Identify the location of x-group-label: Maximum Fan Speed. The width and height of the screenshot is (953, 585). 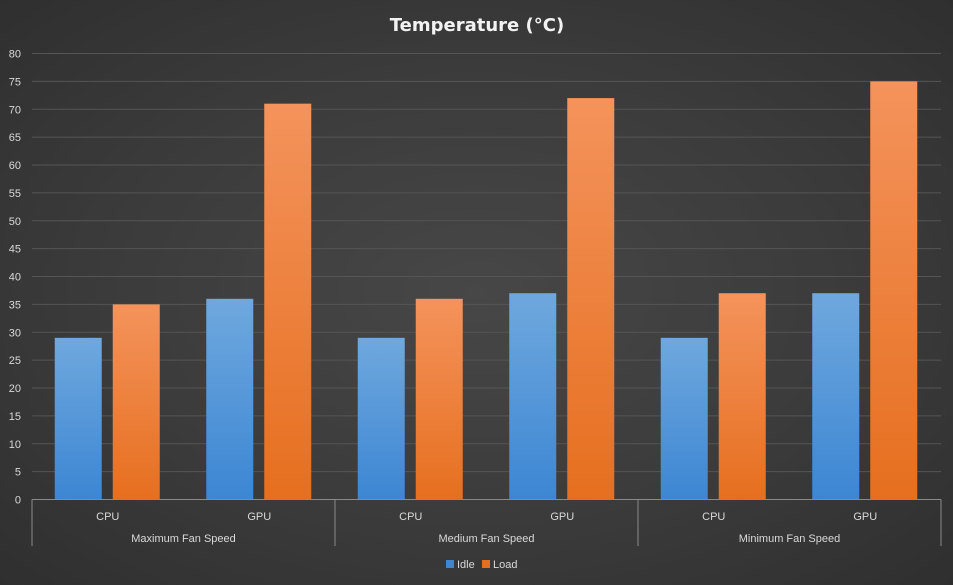
(183, 539).